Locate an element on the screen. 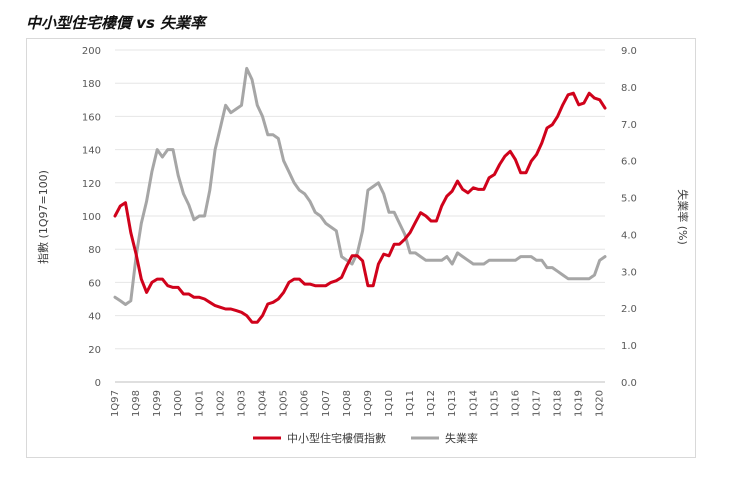 The height and width of the screenshot is (479, 738). left-tick-label: 60 is located at coordinates (94, 283).